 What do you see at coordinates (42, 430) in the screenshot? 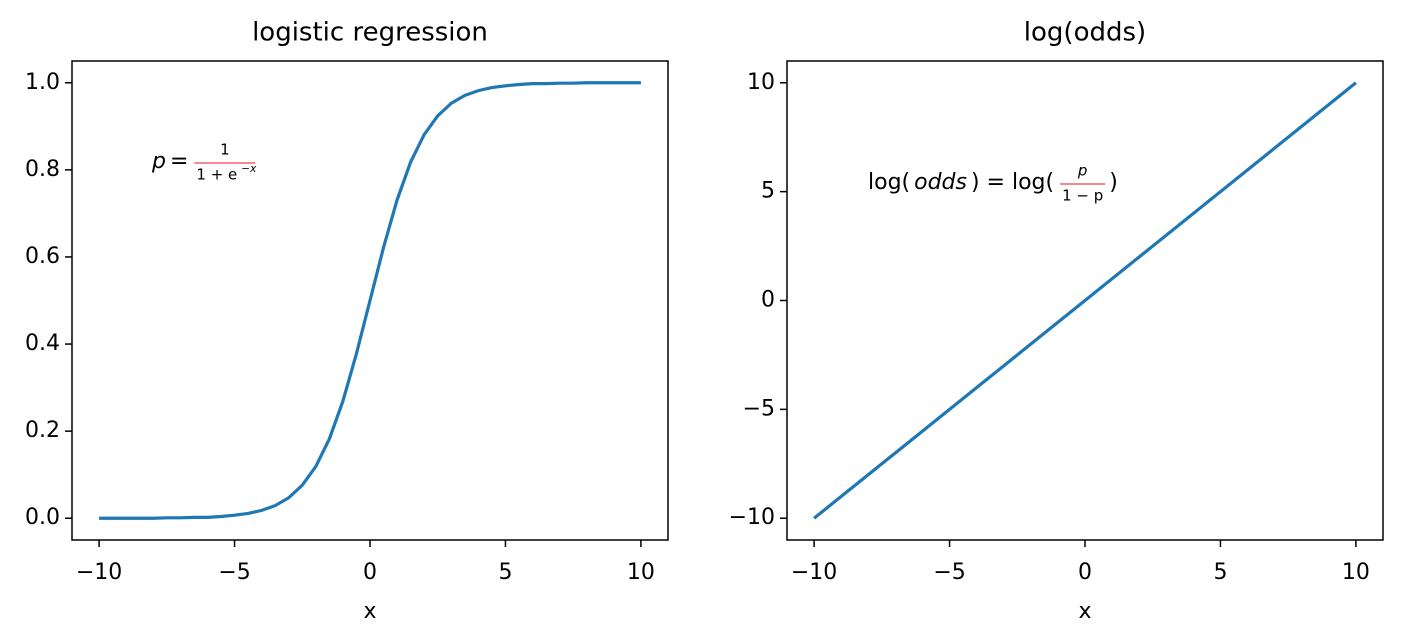
I see `y-tick-label: 0.2` at bounding box center [42, 430].